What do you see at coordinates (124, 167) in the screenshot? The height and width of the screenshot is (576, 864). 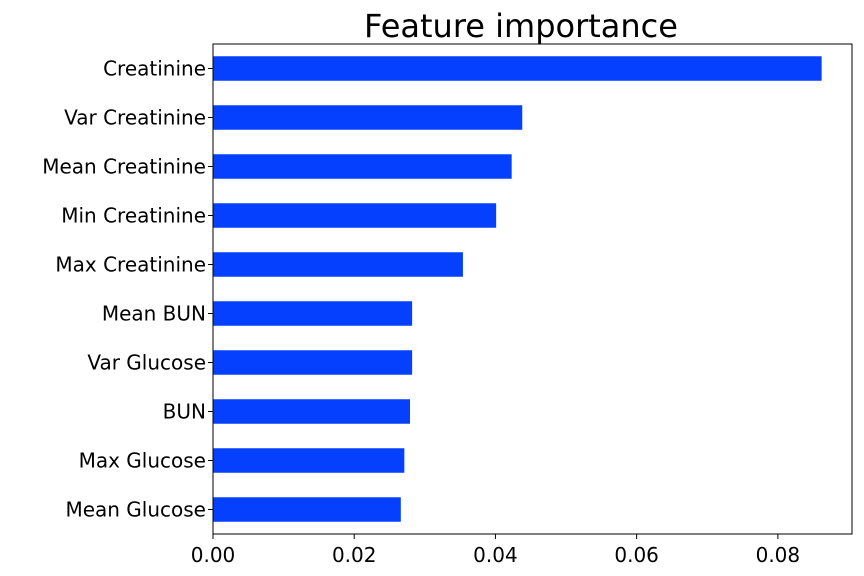 I see `y-tick-label: Mean Creatinine` at bounding box center [124, 167].